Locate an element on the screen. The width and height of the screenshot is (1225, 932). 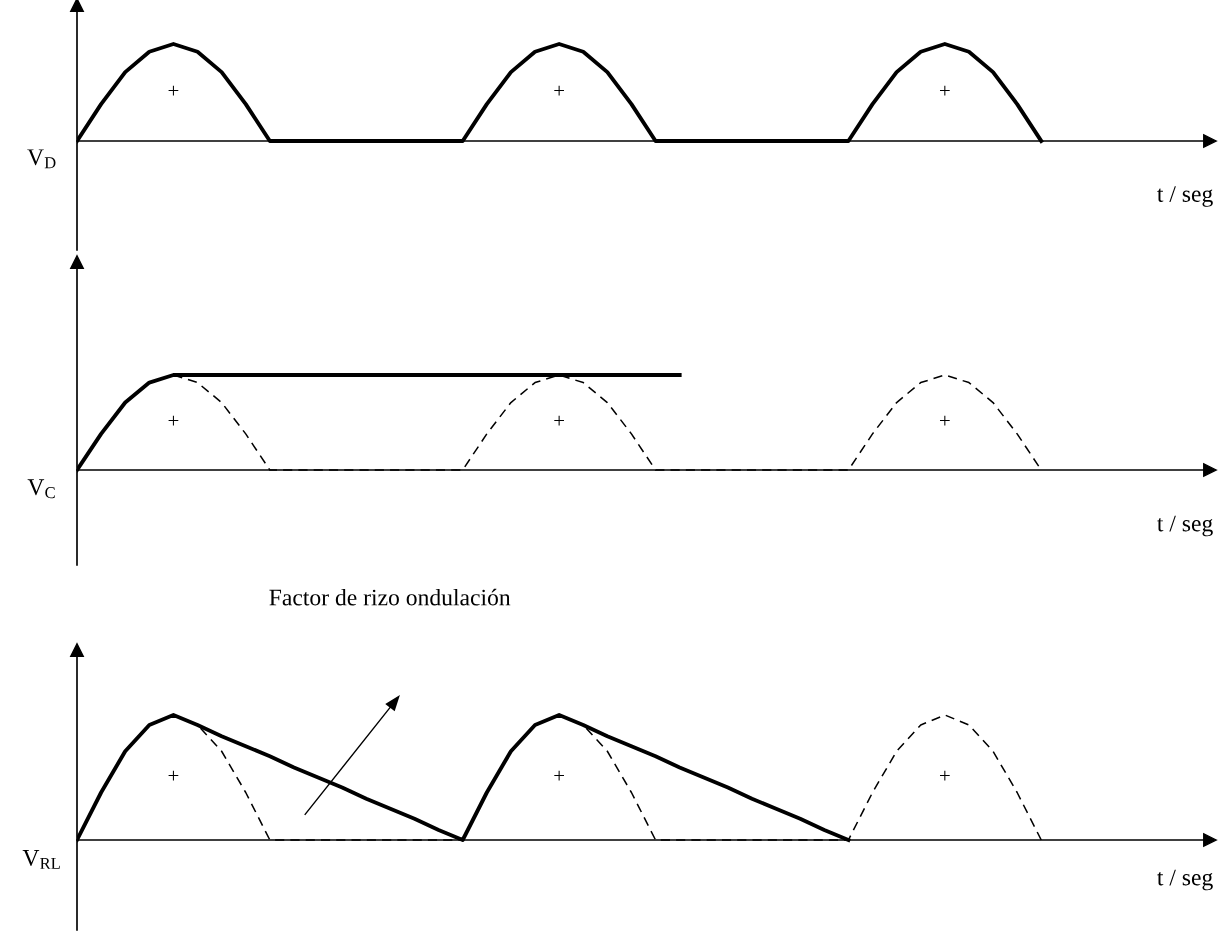
y-axis-title: V$_{C}$ is located at coordinates (41, 489).